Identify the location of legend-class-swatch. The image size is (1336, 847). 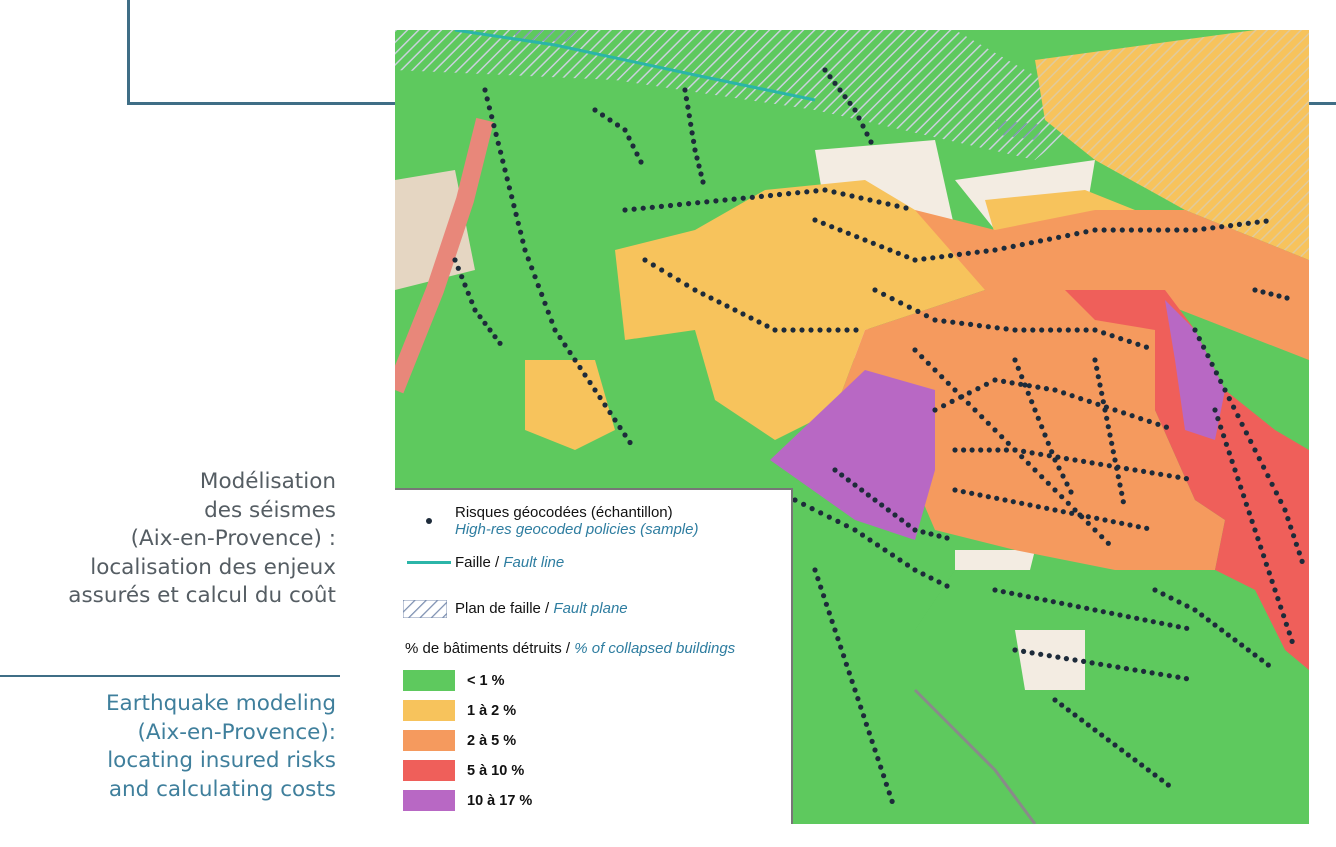
(429, 740).